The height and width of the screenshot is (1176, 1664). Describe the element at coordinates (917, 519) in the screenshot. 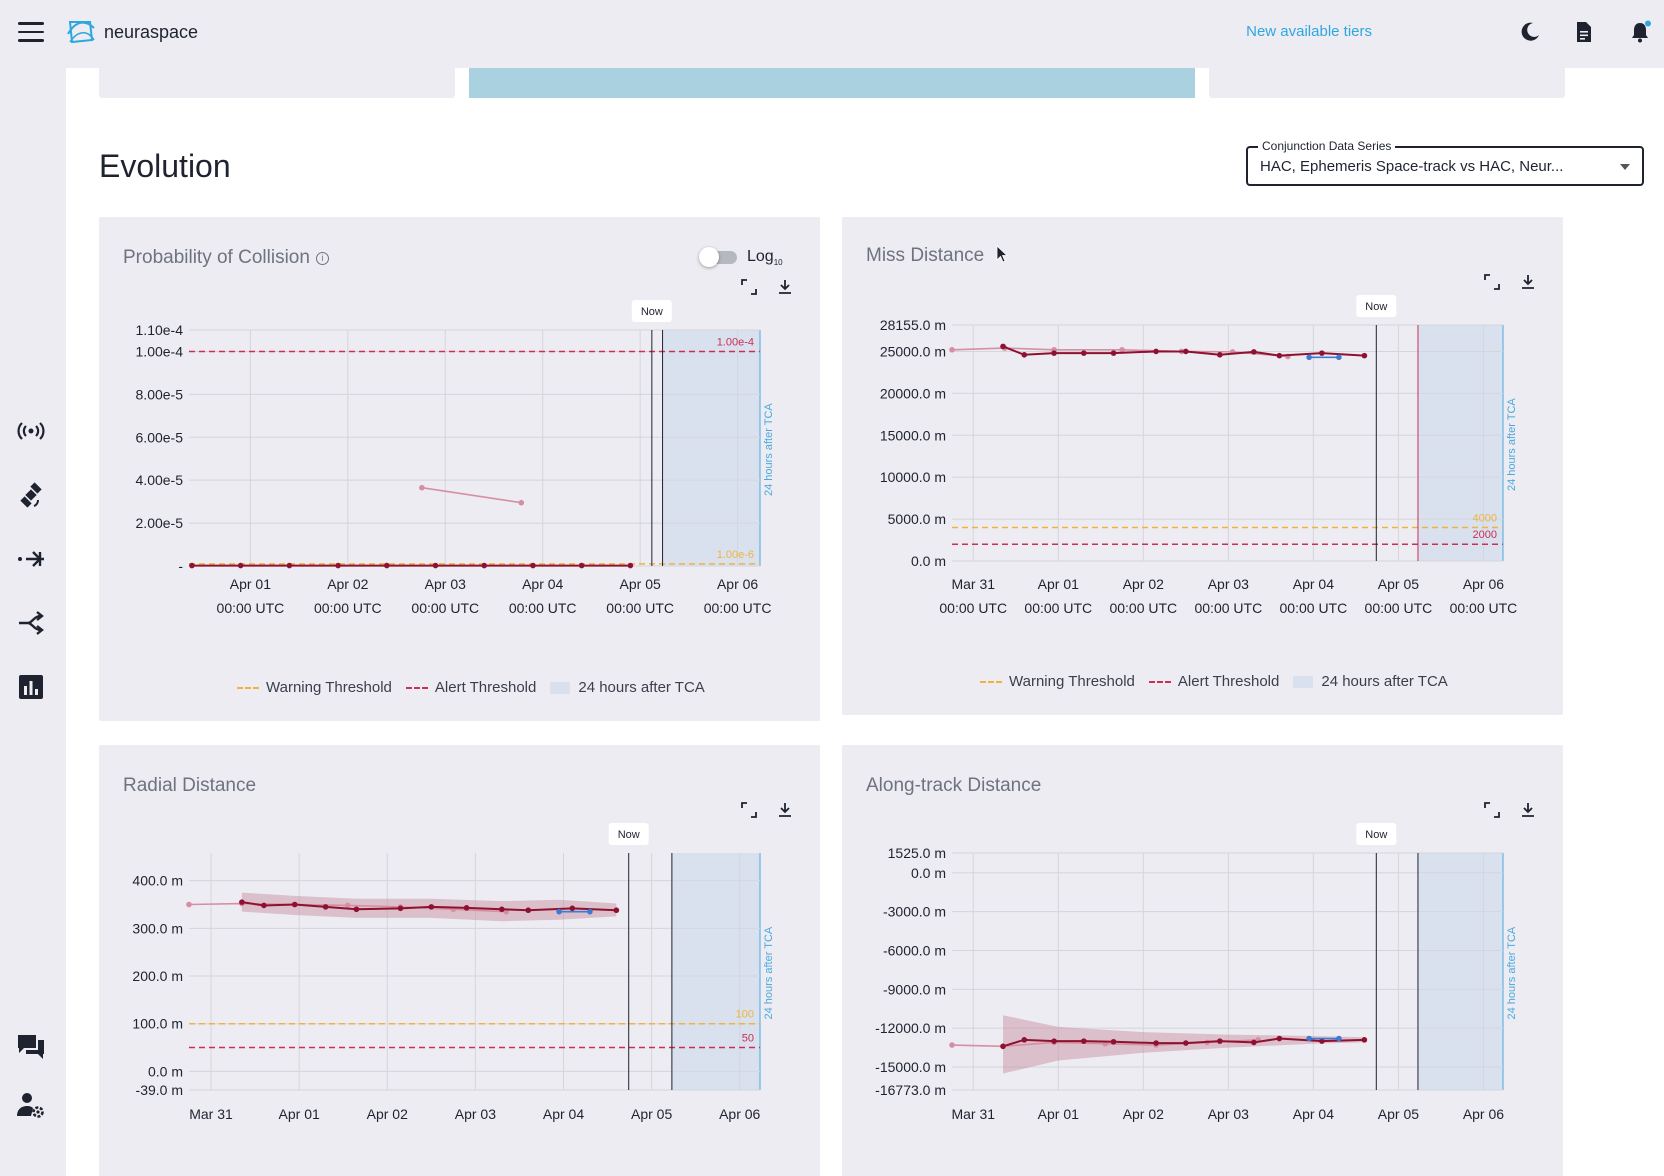

I see `y-tick-label: 5000.0 m` at that location.